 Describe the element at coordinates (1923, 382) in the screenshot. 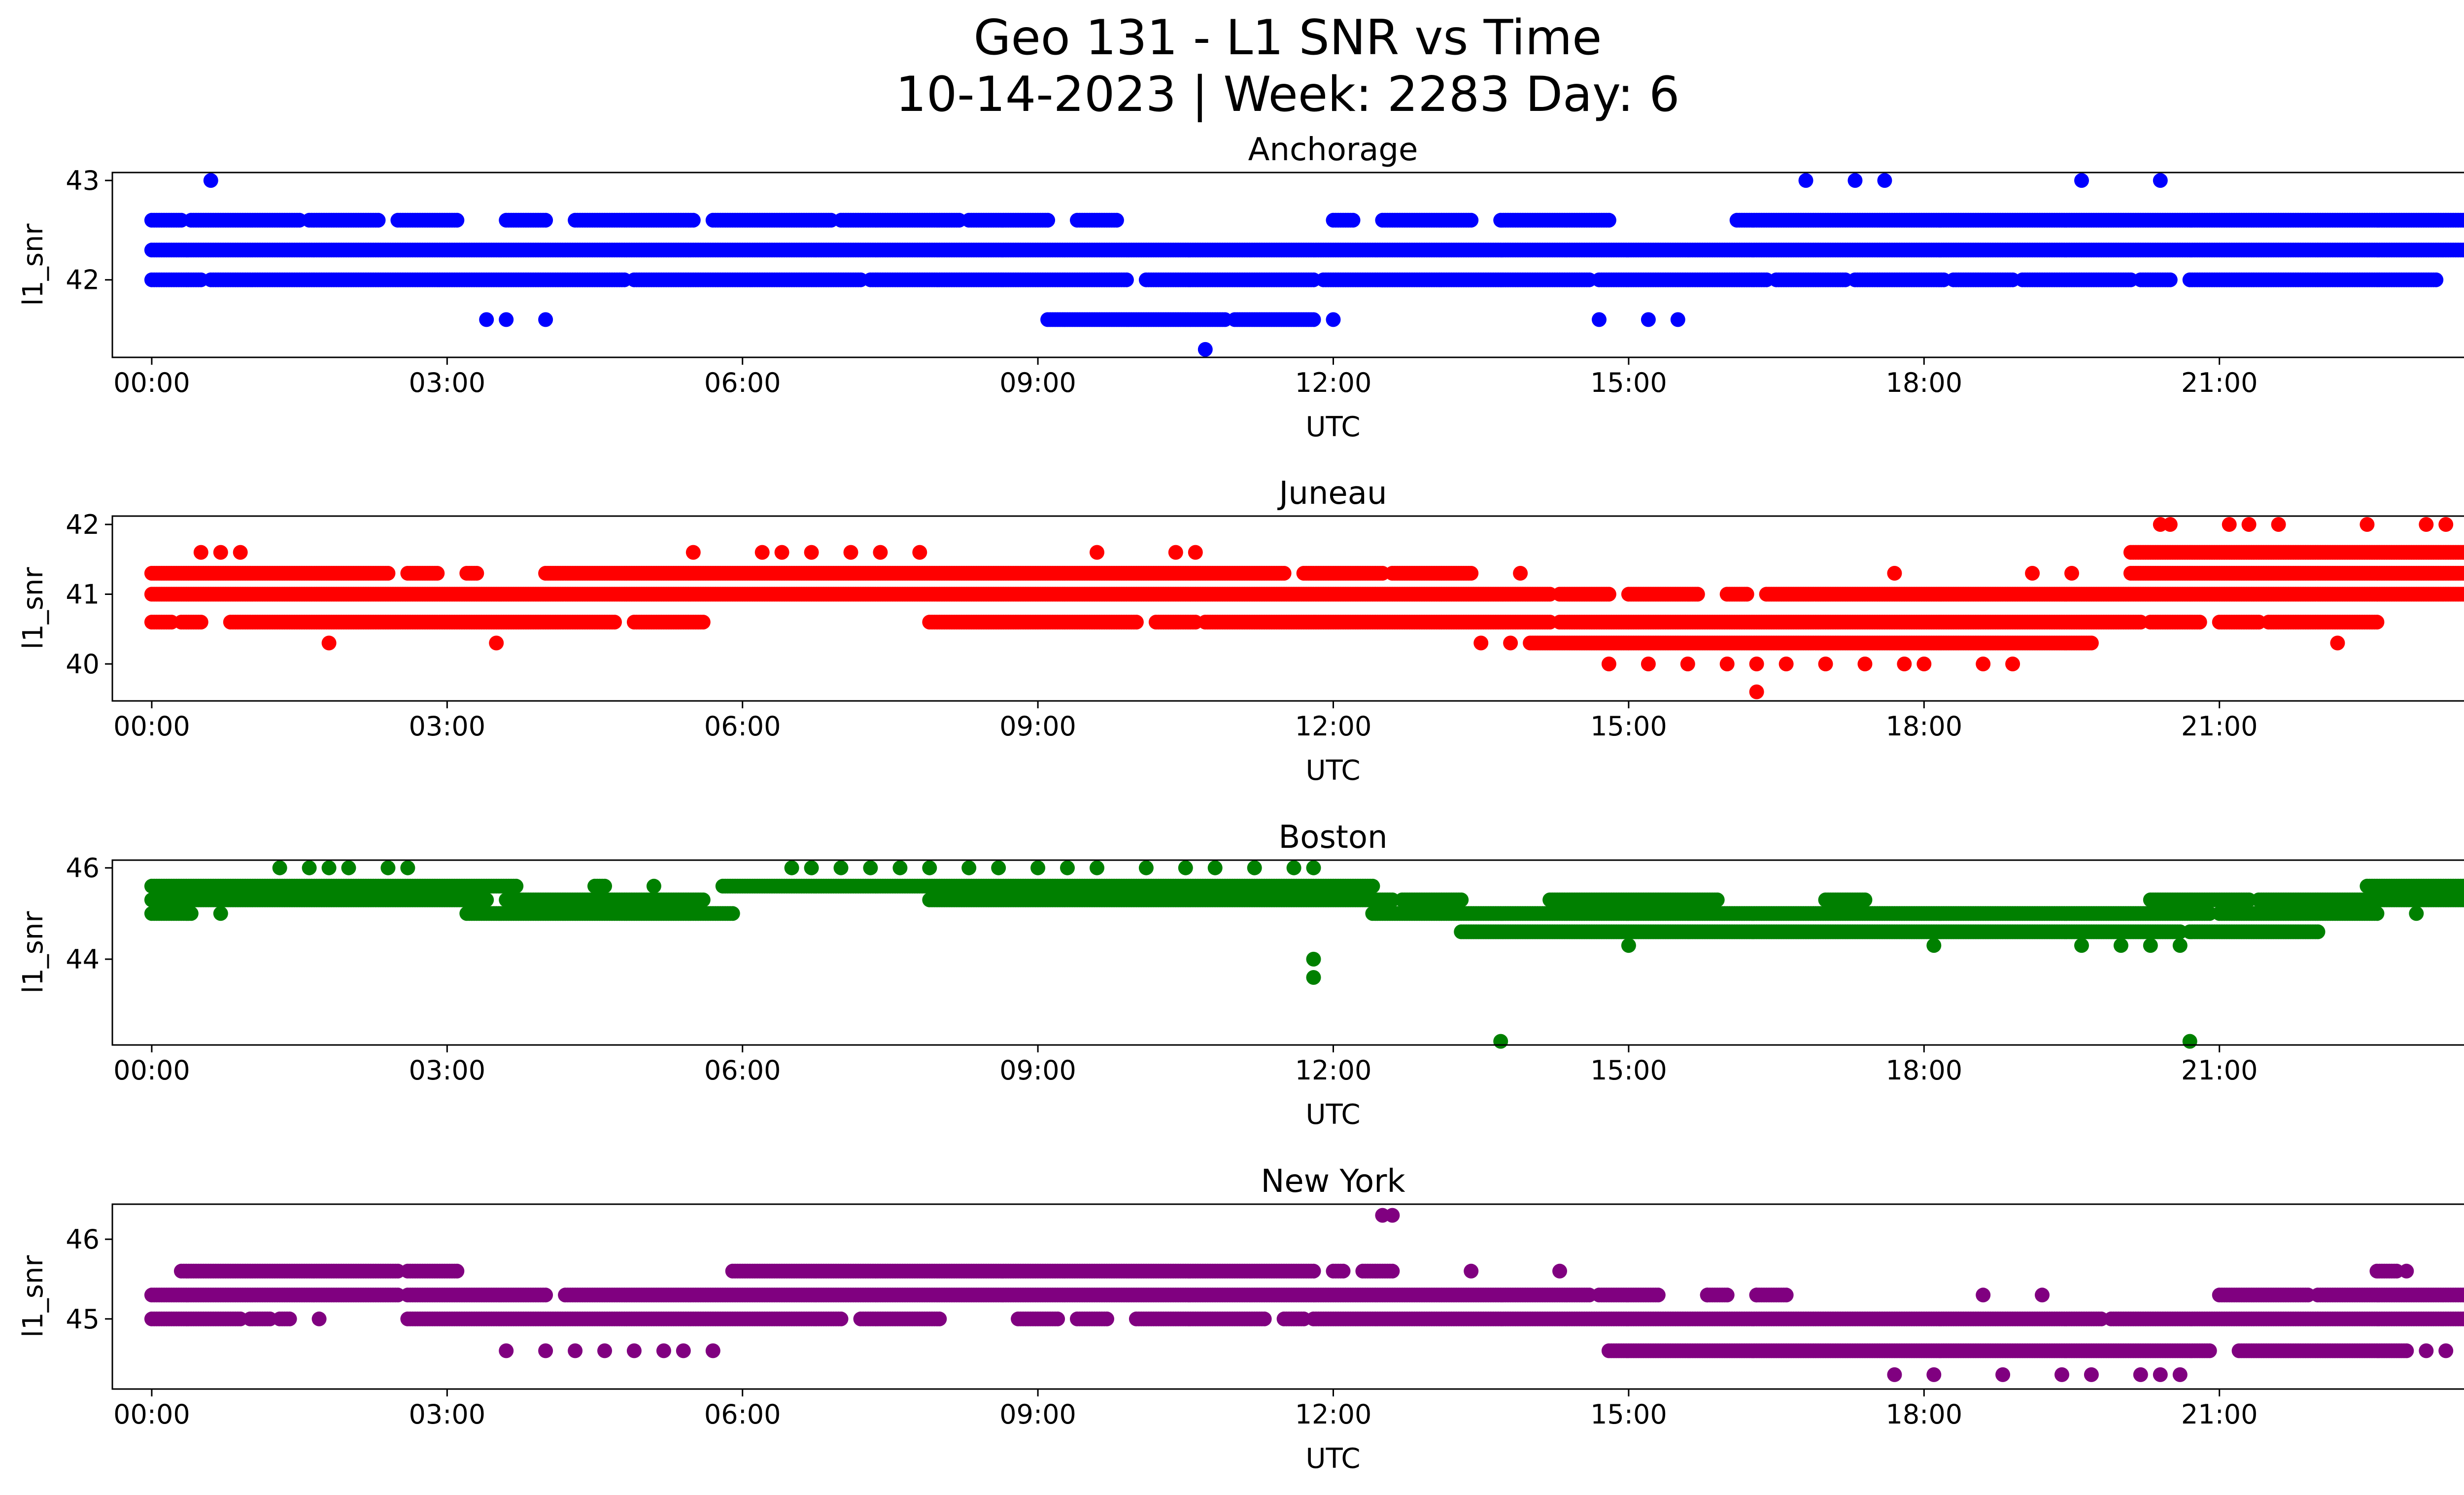

I see `x-tick-label: 18:00` at that location.